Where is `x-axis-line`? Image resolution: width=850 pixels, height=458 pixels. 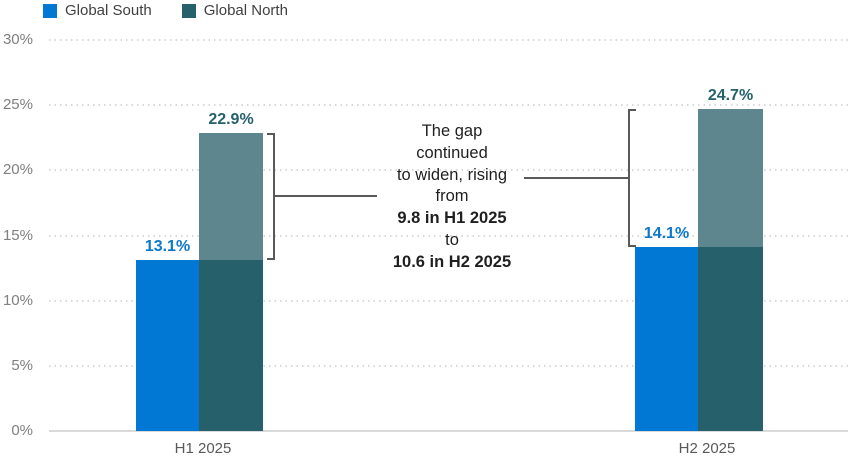
x-axis-line is located at coordinates (448, 431).